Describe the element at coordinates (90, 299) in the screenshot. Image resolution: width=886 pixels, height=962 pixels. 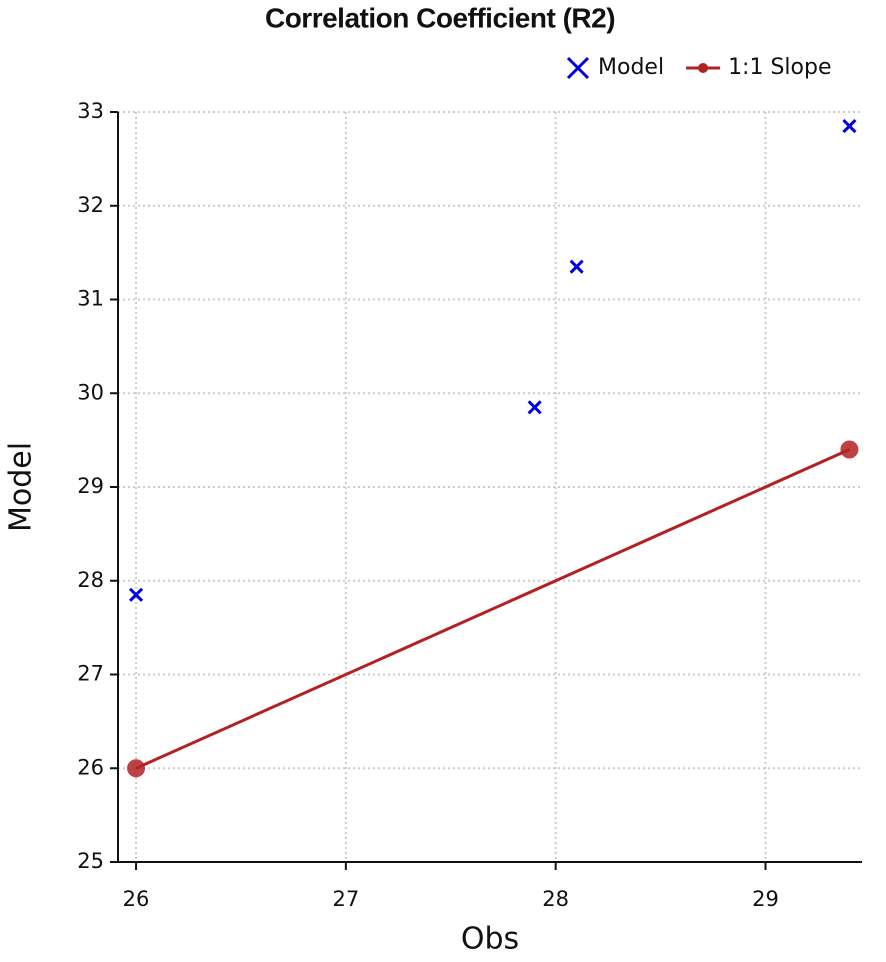
I see `y-tick-label: 31` at that location.